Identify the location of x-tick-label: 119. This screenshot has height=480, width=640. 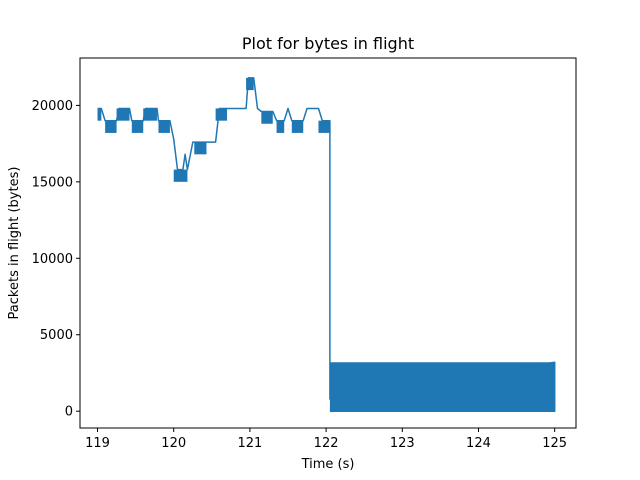
(97, 443).